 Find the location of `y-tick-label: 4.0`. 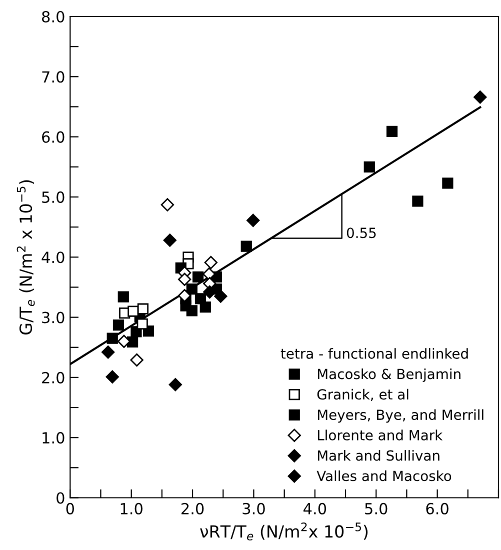

y-tick-label: 4.0 is located at coordinates (53, 258).